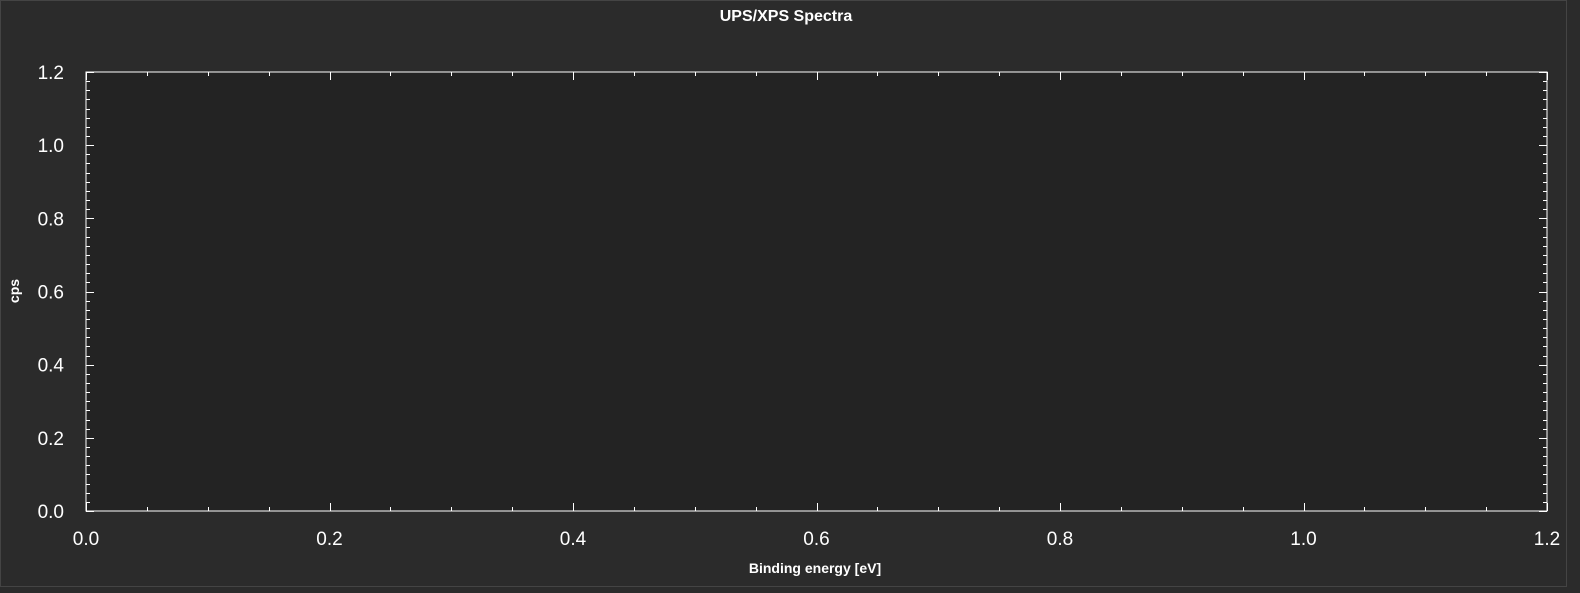 This screenshot has height=593, width=1580. Describe the element at coordinates (815, 568) in the screenshot. I see `x-axis-label: Binding energy [eV]` at that location.